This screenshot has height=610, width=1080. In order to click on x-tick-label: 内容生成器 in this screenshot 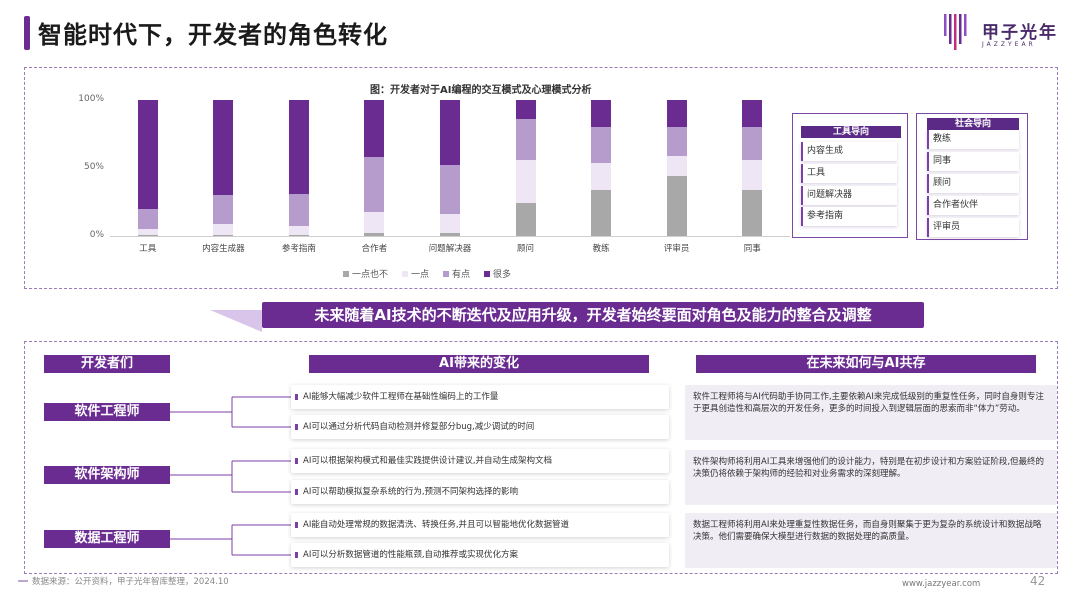, I will do `click(223, 249)`.